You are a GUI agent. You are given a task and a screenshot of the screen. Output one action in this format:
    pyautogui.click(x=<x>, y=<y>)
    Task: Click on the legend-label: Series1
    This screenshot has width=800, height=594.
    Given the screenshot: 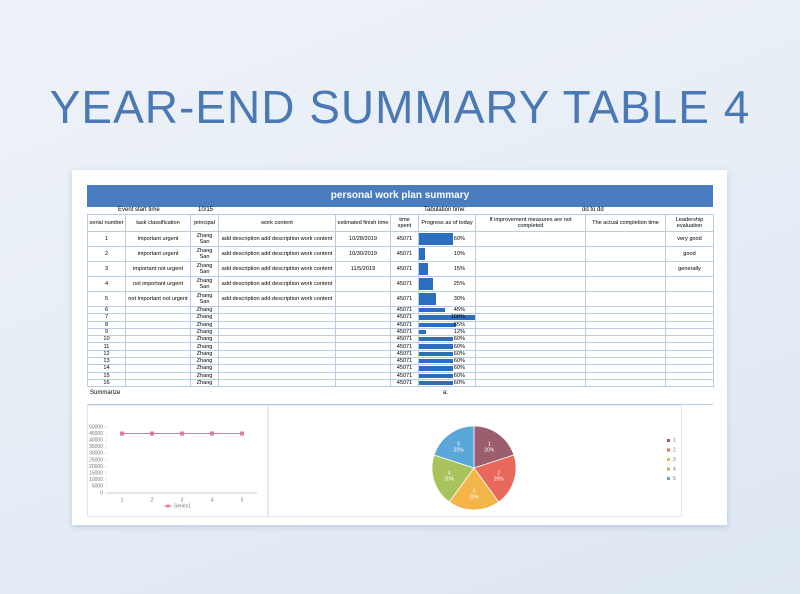 What is the action you would take?
    pyautogui.click(x=182, y=506)
    